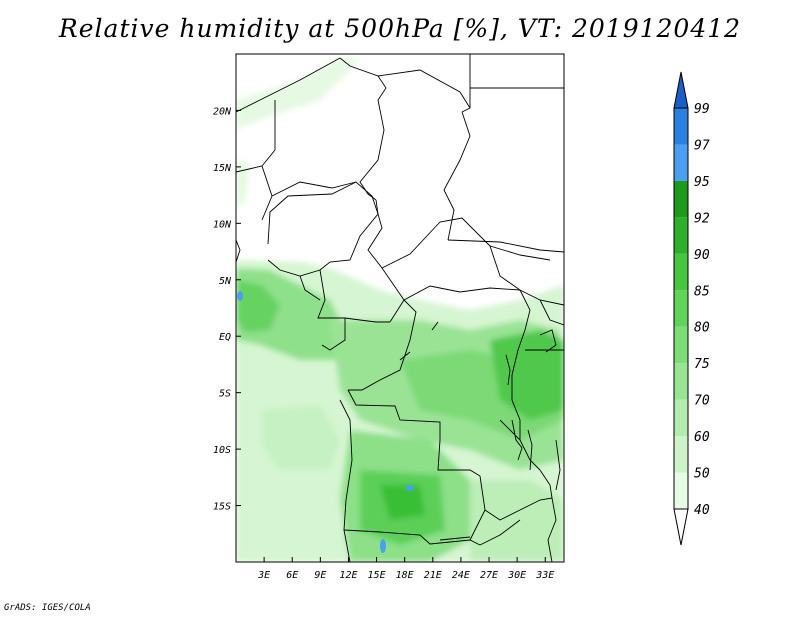 The width and height of the screenshot is (800, 618). Describe the element at coordinates (702, 109) in the screenshot. I see `colorbar-label: 99` at that location.